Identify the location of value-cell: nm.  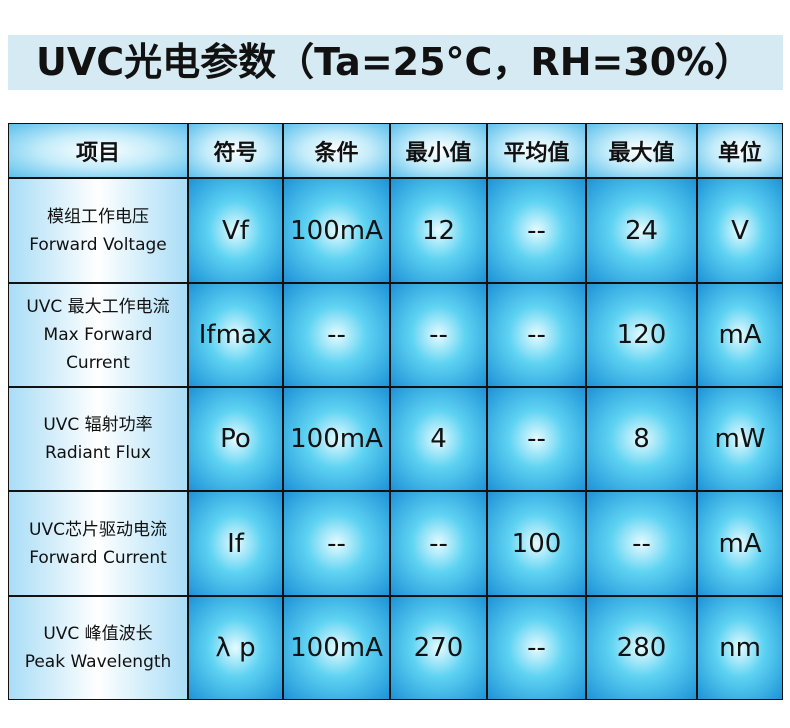
(740, 648).